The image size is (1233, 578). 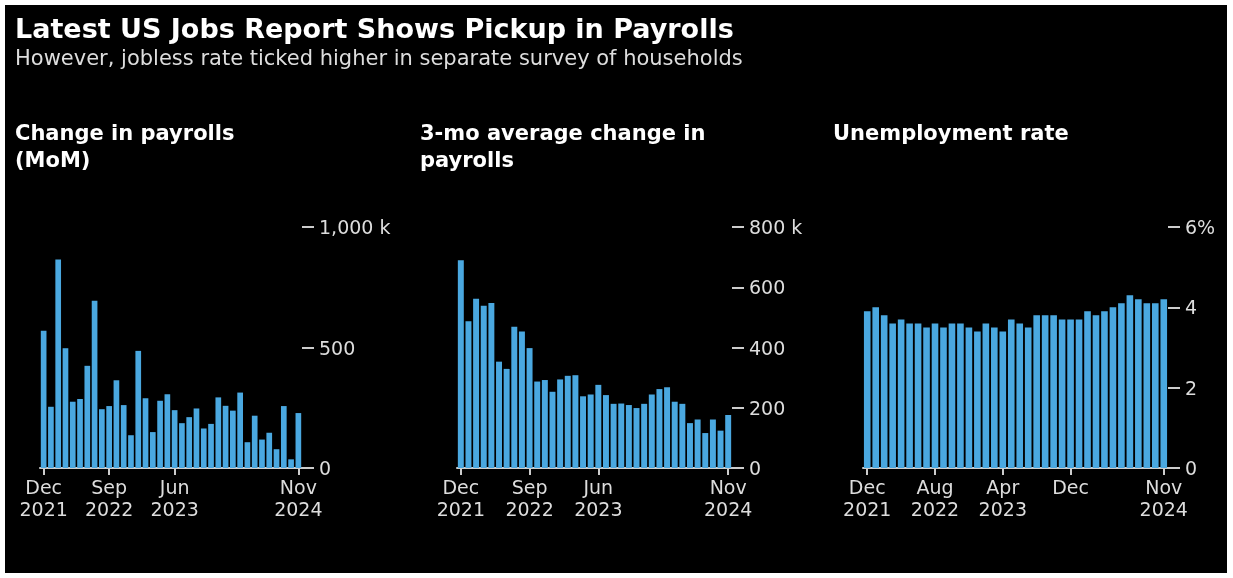 I want to click on y-tick-label: 4, so click(x=1191, y=307).